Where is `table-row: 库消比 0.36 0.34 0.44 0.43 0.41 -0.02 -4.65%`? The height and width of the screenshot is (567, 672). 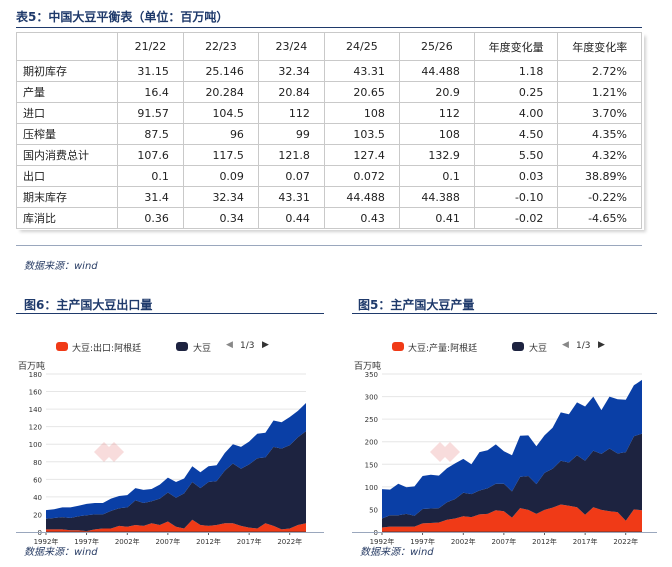
table-row: 库消比 0.36 0.34 0.44 0.43 0.41 -0.02 -4.65% is located at coordinates (329, 218).